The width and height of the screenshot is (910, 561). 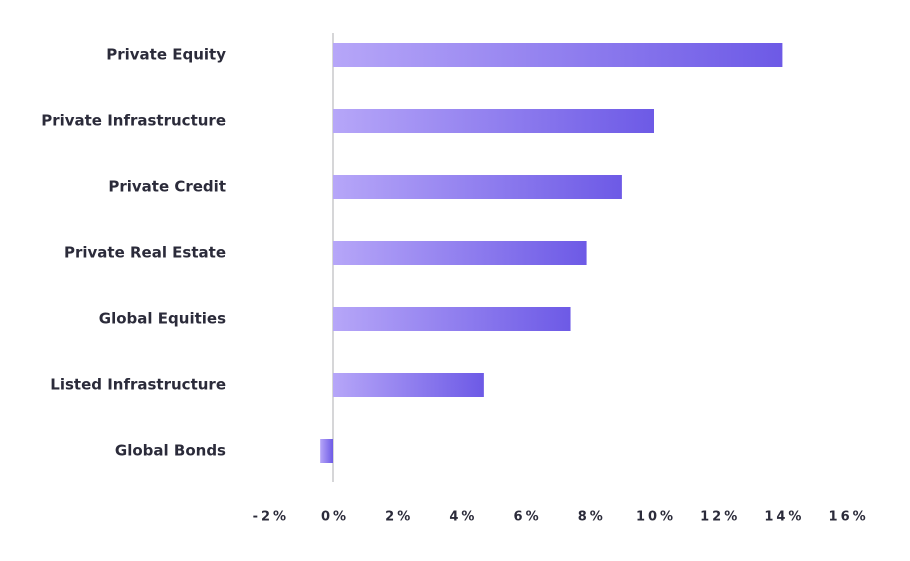 I want to click on y-tick-label: Private Real Estate, so click(x=145, y=253).